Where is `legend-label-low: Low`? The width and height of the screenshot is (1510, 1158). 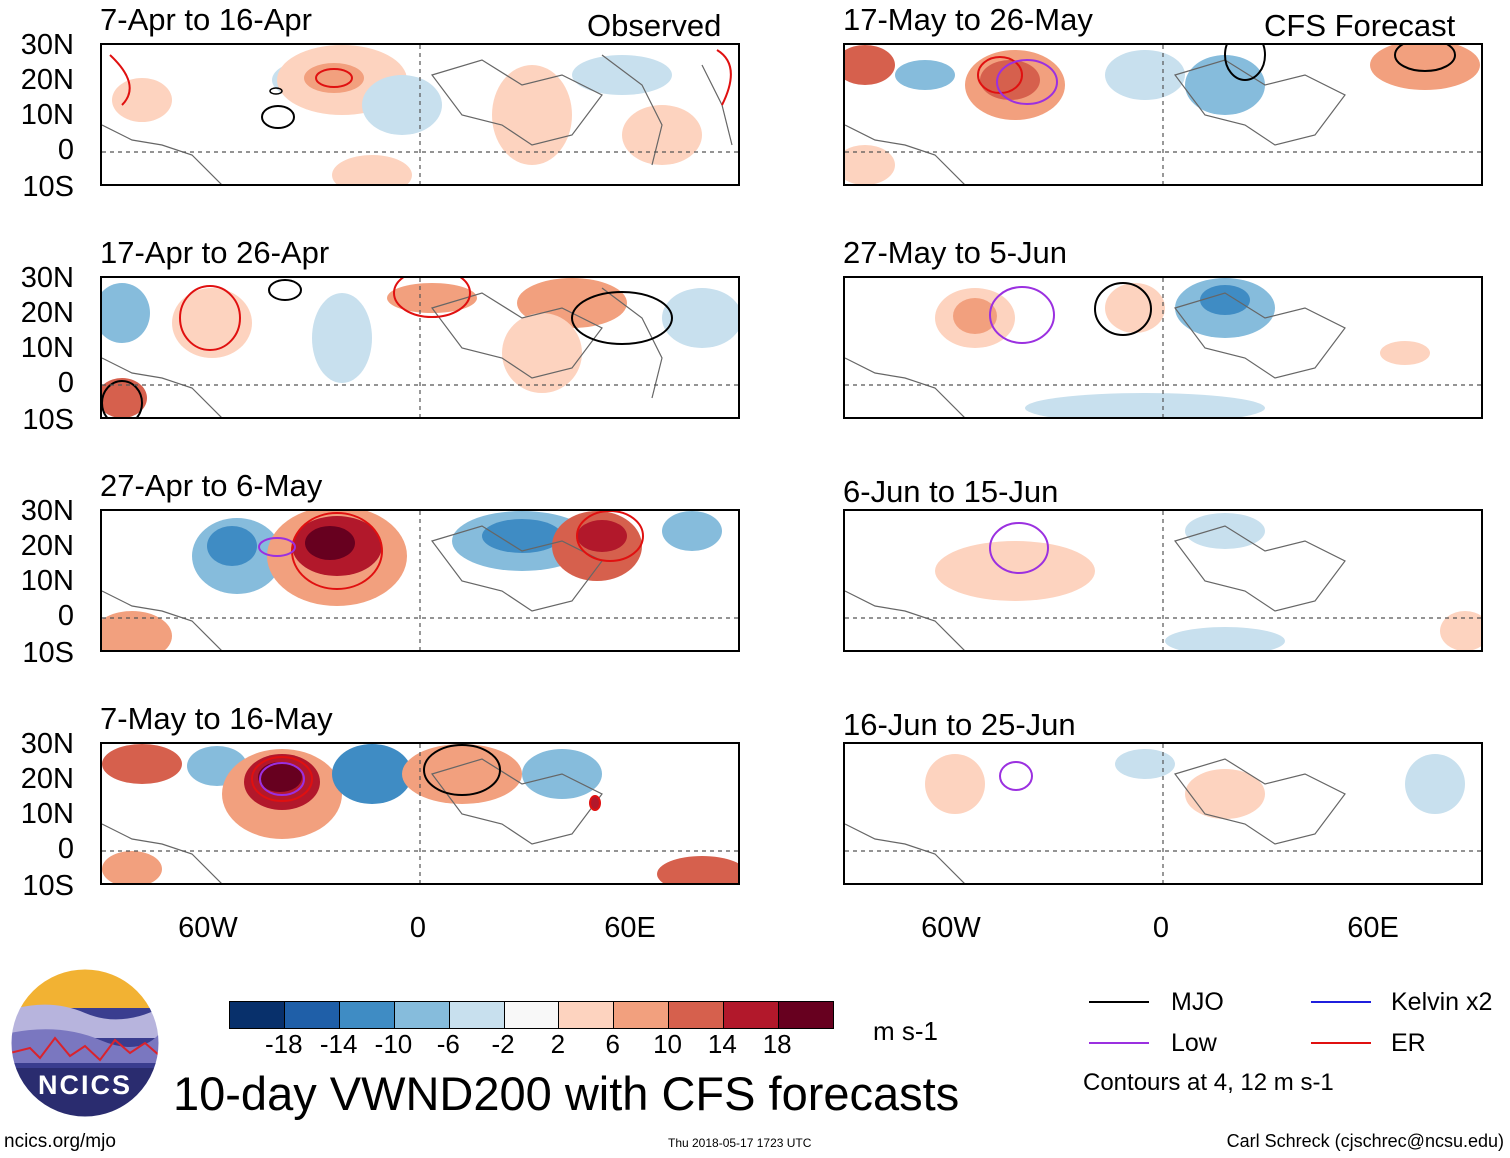 legend-label-low: Low is located at coordinates (1194, 1043).